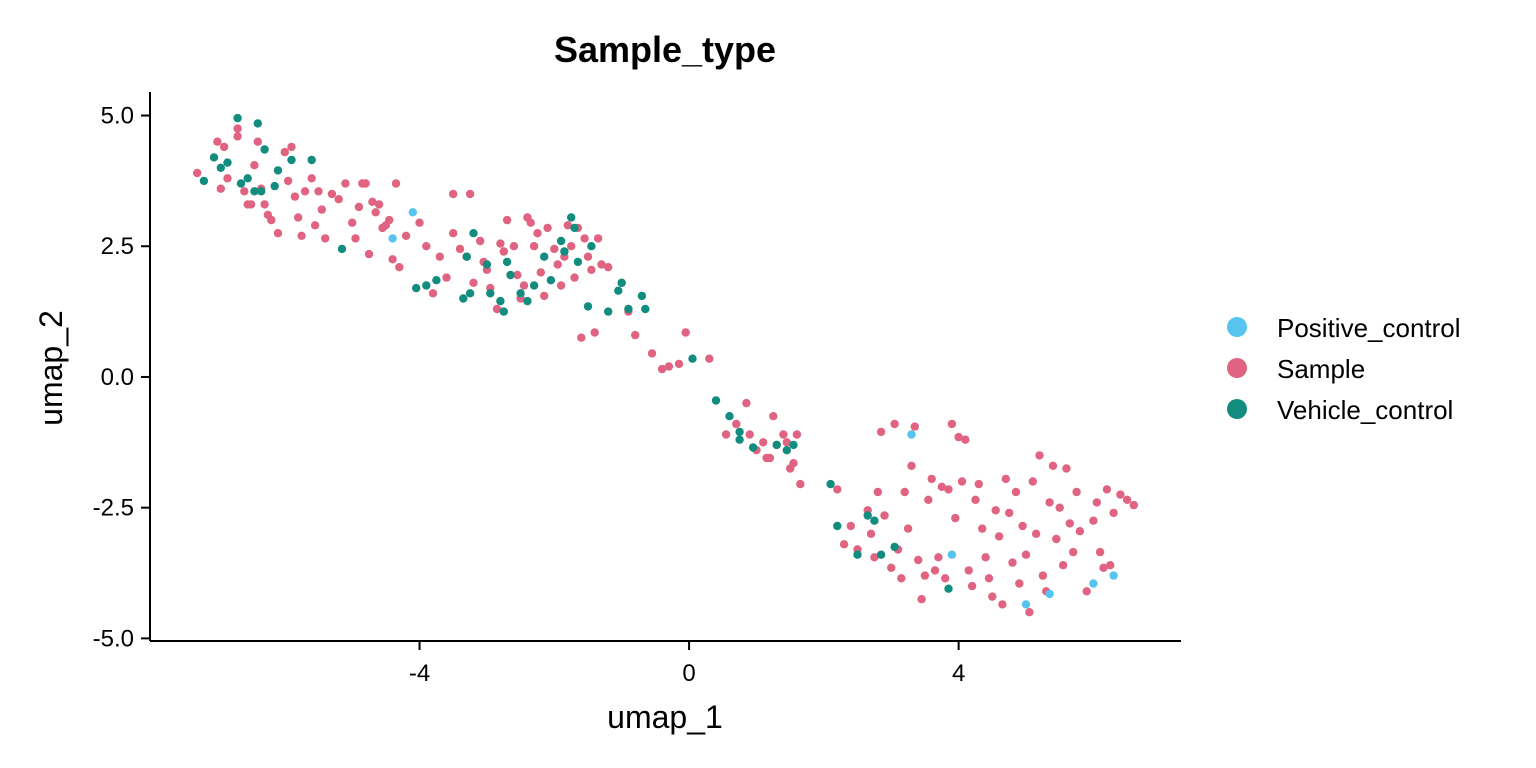 This screenshot has height=768, width=1536. What do you see at coordinates (1369, 328) in the screenshot?
I see `legend-label-positive-control: Positive_control` at bounding box center [1369, 328].